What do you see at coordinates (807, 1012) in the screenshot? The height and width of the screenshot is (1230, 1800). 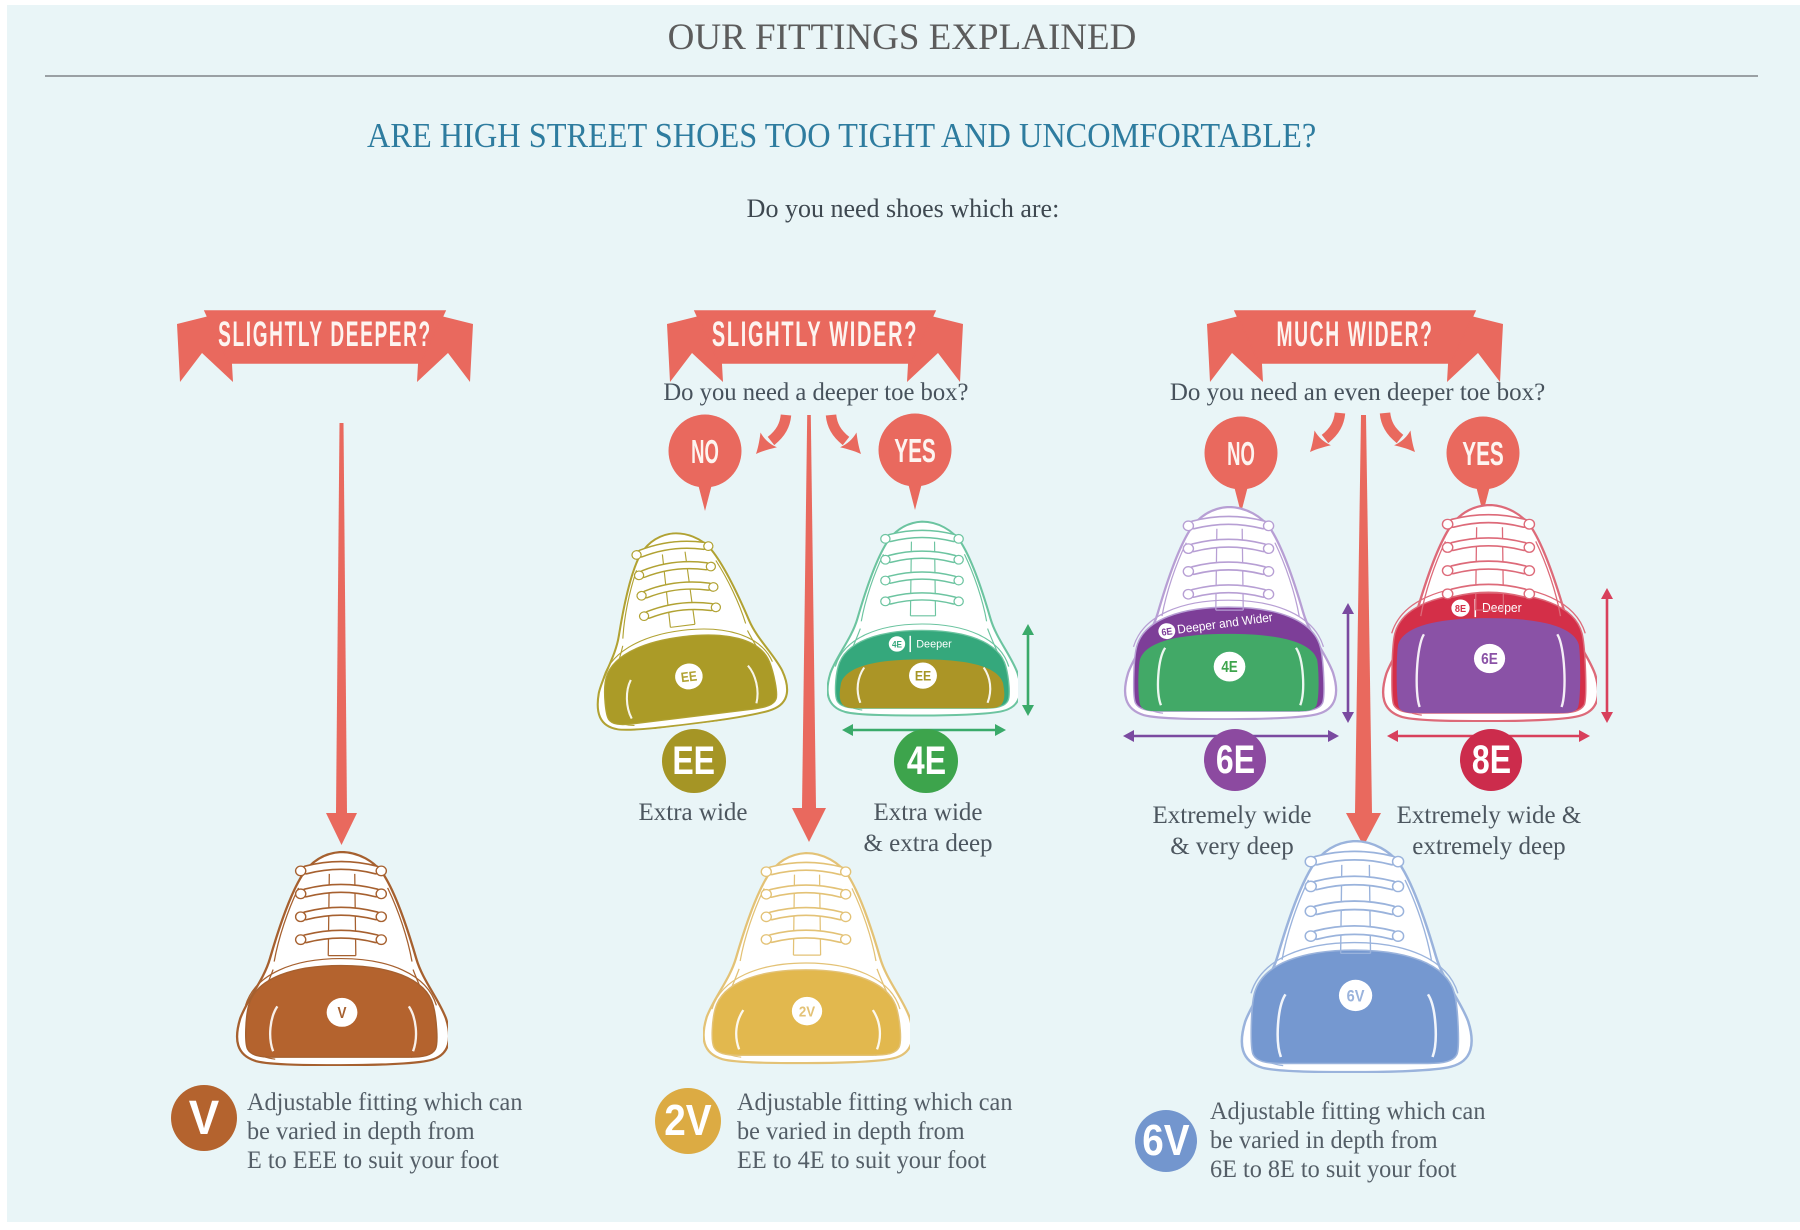 I see `svg-text: 2V` at bounding box center [807, 1012].